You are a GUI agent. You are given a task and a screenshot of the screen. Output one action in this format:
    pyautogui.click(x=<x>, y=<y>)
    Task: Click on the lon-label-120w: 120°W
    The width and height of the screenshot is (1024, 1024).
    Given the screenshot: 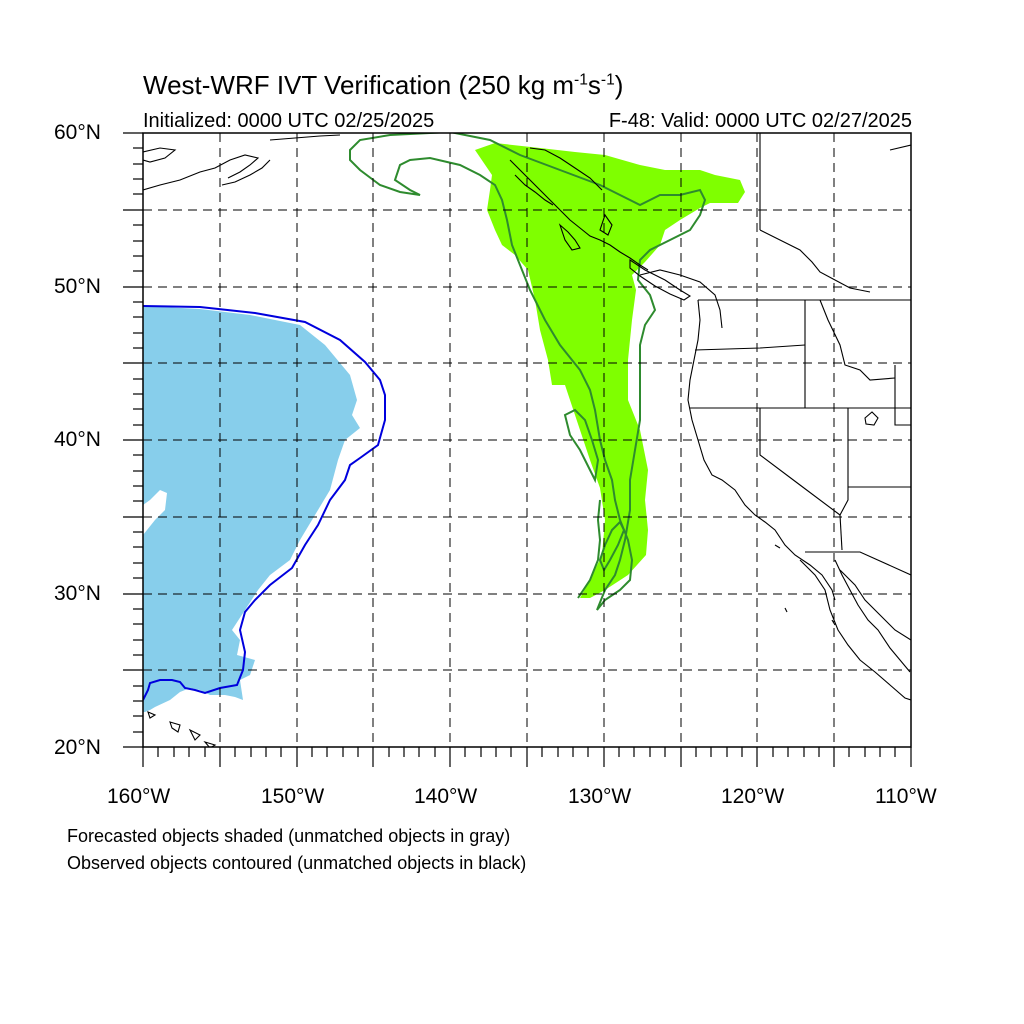 What is the action you would take?
    pyautogui.click(x=753, y=796)
    